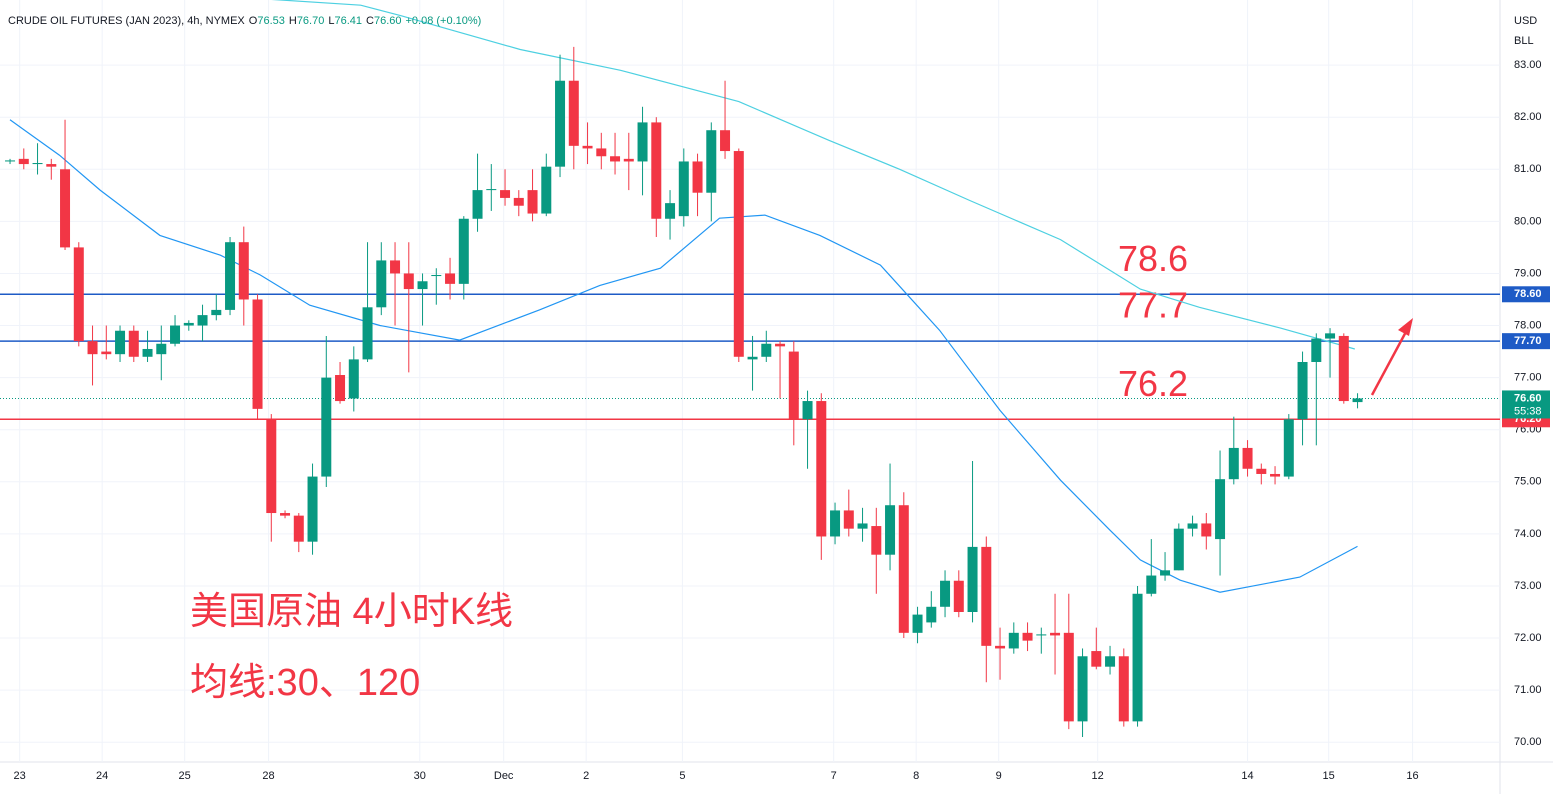 The width and height of the screenshot is (1553, 794). I want to click on stat-value: 76.70, so click(310, 21).